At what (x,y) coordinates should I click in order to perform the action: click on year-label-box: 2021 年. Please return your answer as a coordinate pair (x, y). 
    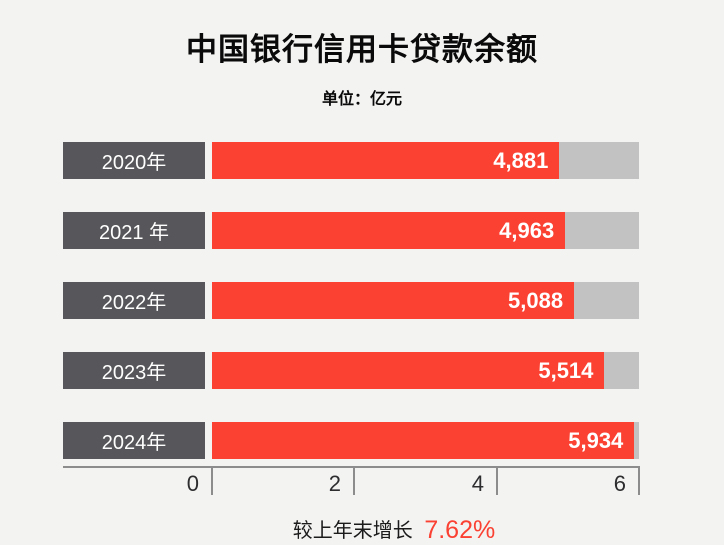
    Looking at the image, I should click on (134, 230).